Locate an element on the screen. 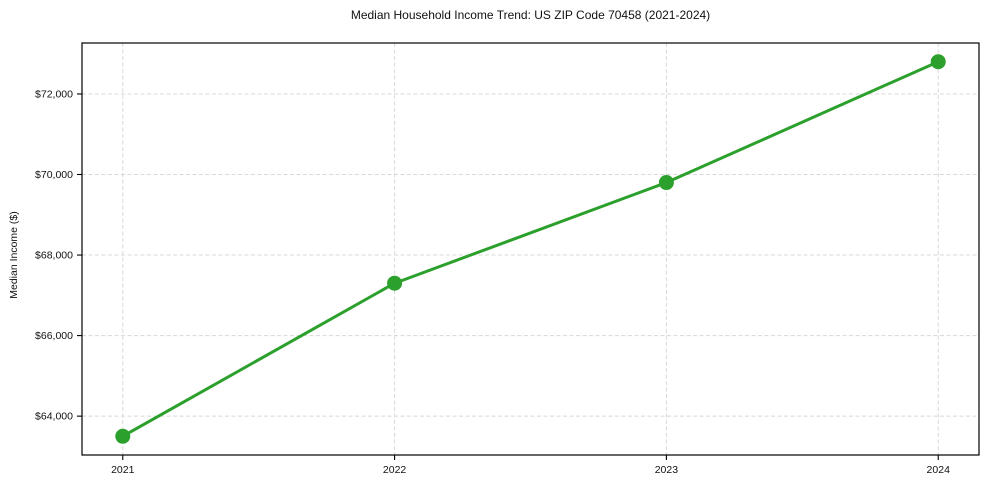 Image resolution: width=989 pixels, height=490 pixels. y-axis: $64,000 $66,000 $68,000 $70,000 $72,000 is located at coordinates (58, 255).